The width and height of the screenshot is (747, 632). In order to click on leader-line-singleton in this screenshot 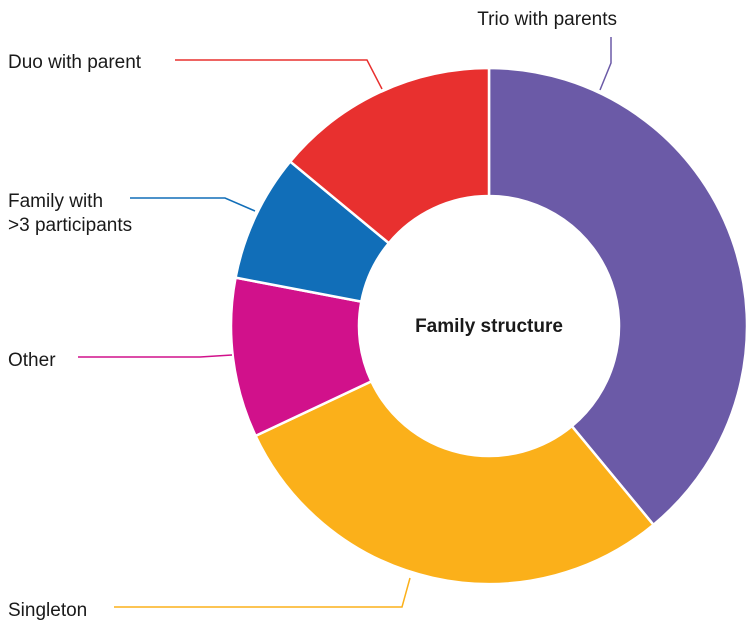, I will do `click(262, 592)`.